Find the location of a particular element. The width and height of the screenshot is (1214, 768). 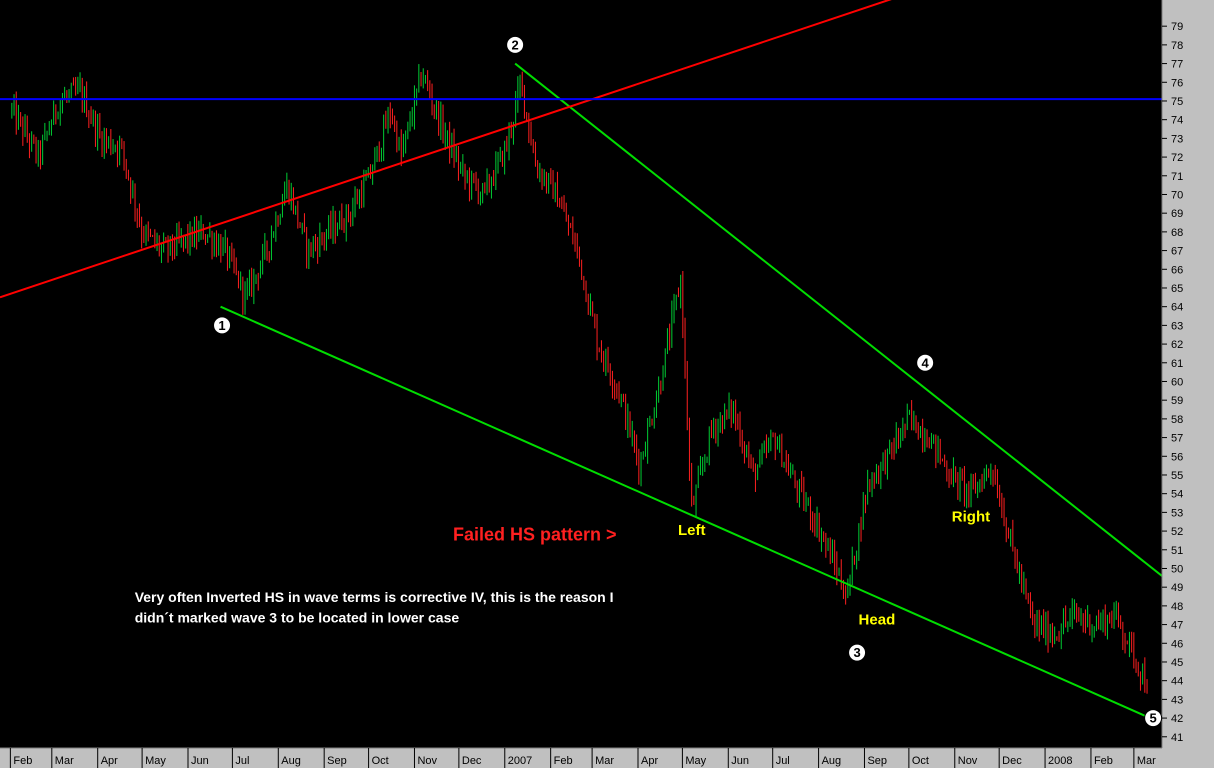

annotation-text: Right is located at coordinates (971, 517).